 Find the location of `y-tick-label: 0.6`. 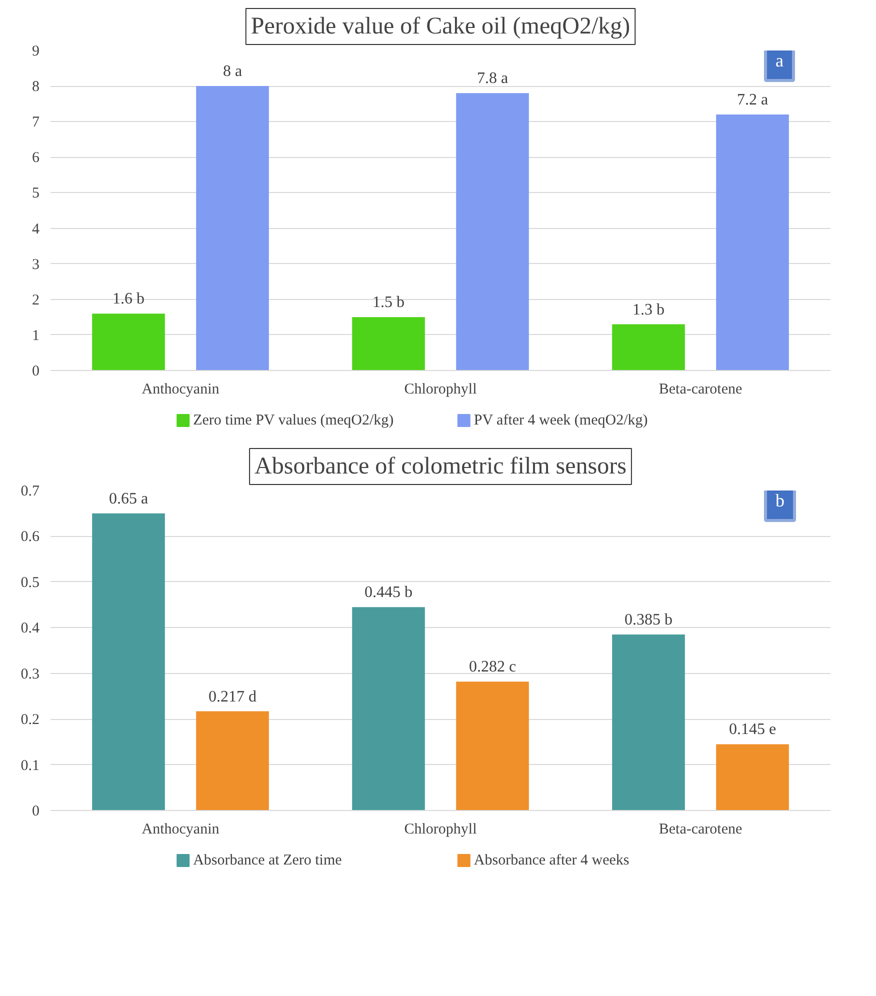

y-tick-label: 0.6 is located at coordinates (30, 537).